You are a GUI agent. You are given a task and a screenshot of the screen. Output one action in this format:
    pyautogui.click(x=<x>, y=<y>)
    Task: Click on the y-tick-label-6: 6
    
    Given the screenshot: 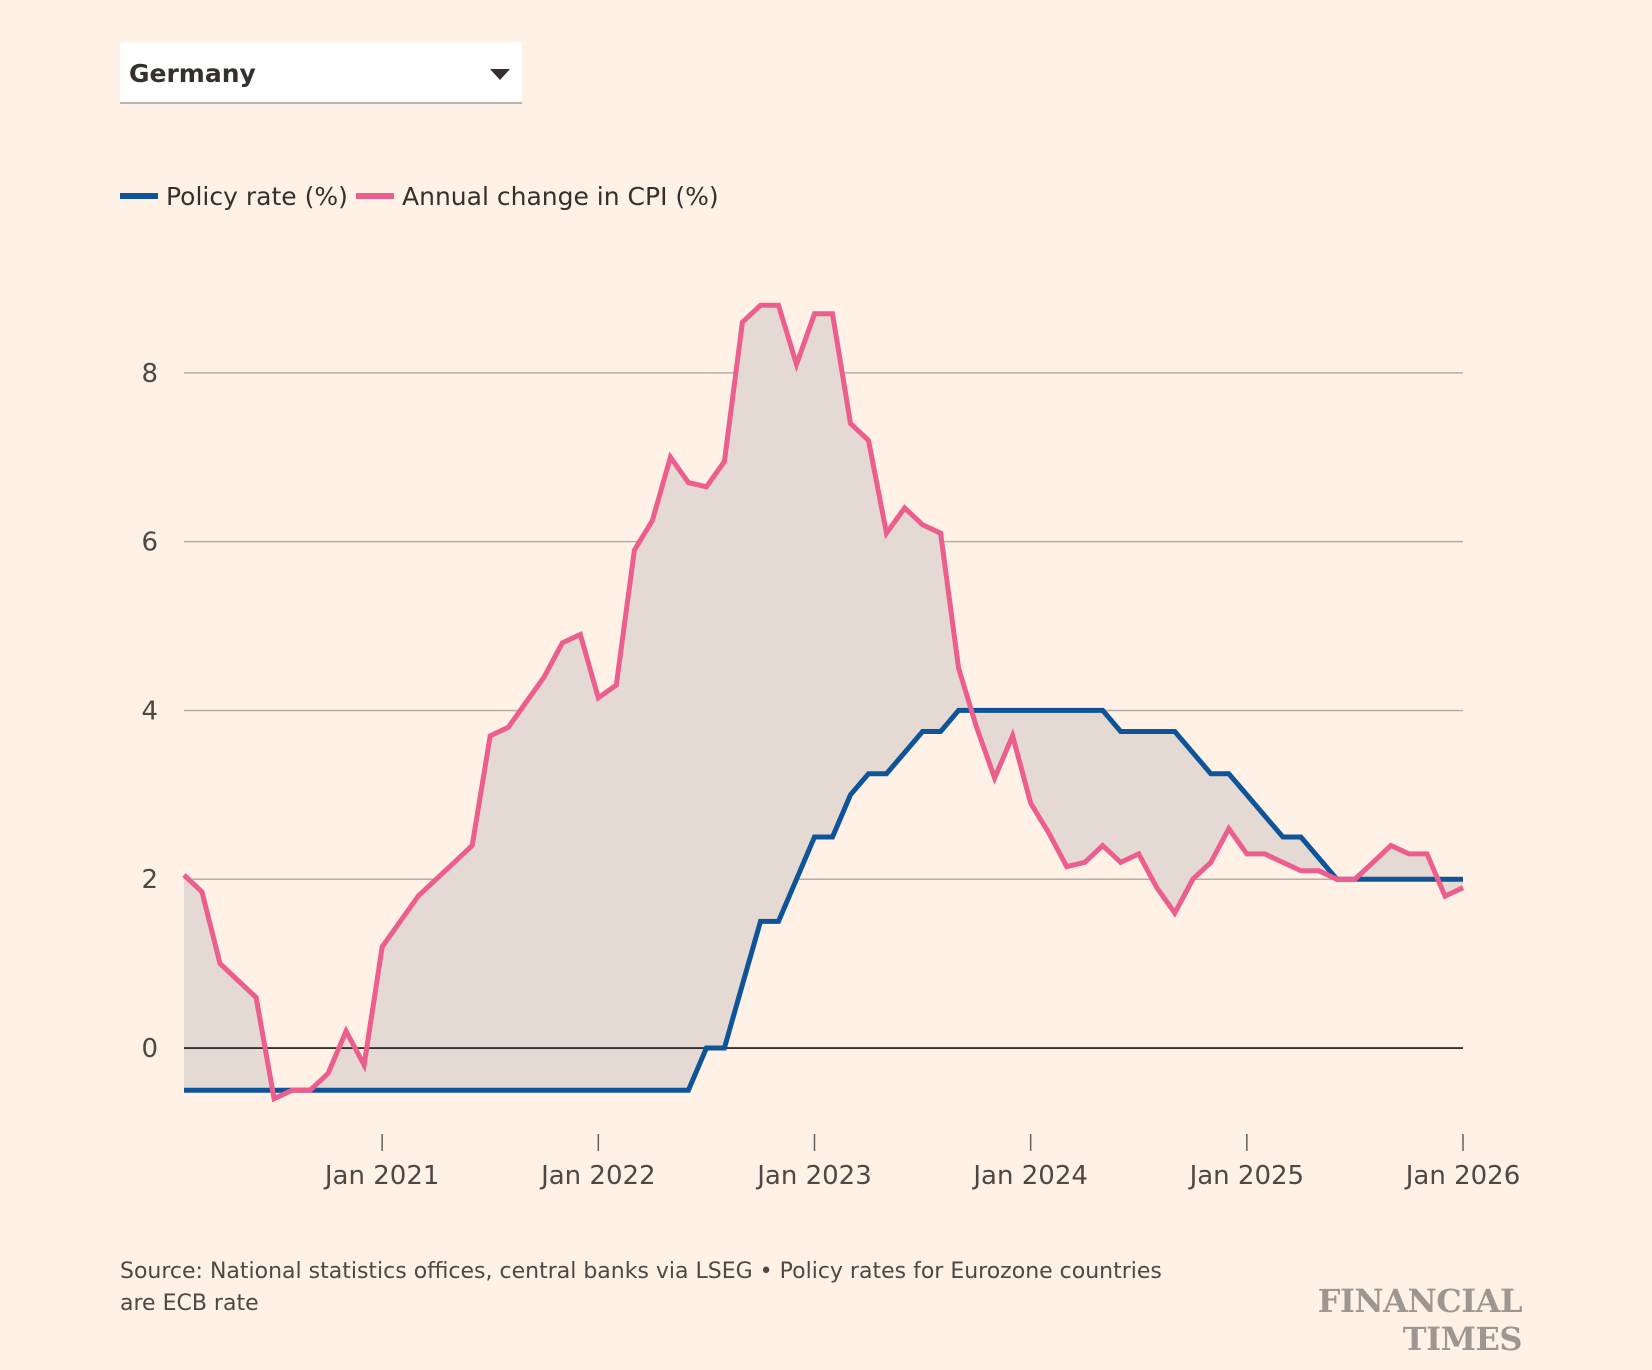 What is the action you would take?
    pyautogui.click(x=149, y=543)
    